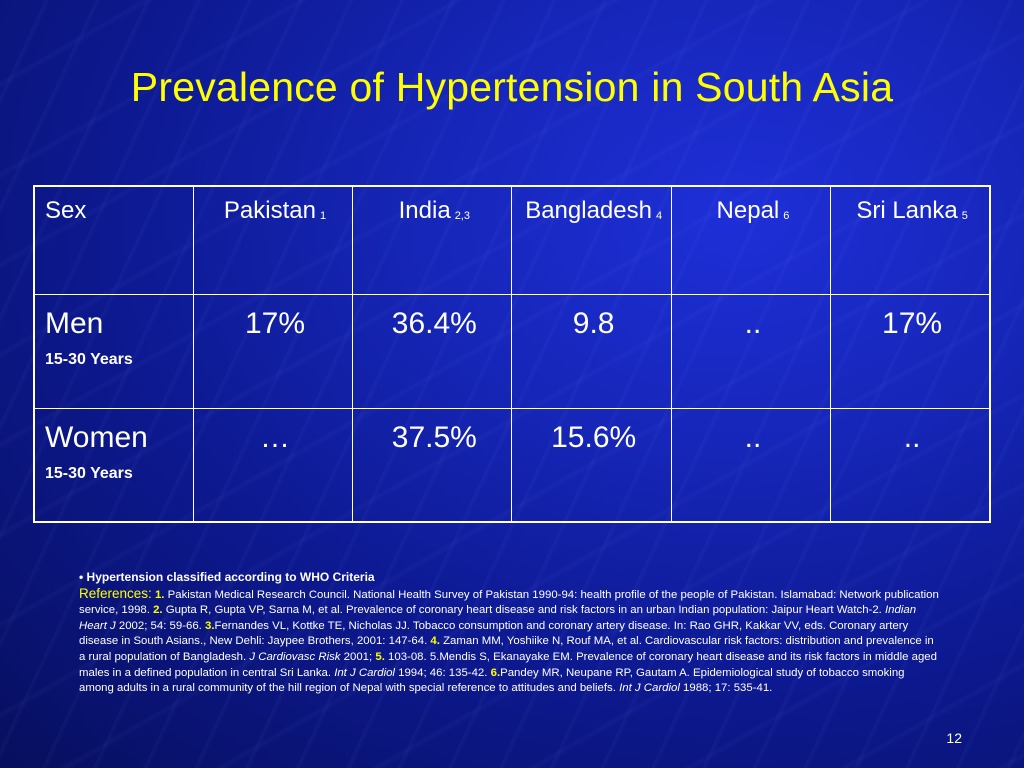 This screenshot has height=768, width=1024. Describe the element at coordinates (432, 465) in the screenshot. I see `value-cell: 37.5%` at that location.